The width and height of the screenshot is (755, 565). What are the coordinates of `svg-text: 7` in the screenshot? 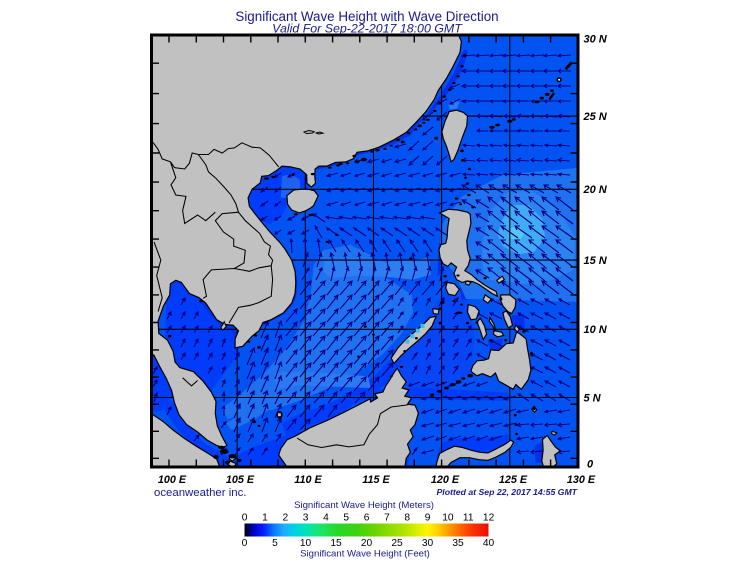 It's located at (387, 518).